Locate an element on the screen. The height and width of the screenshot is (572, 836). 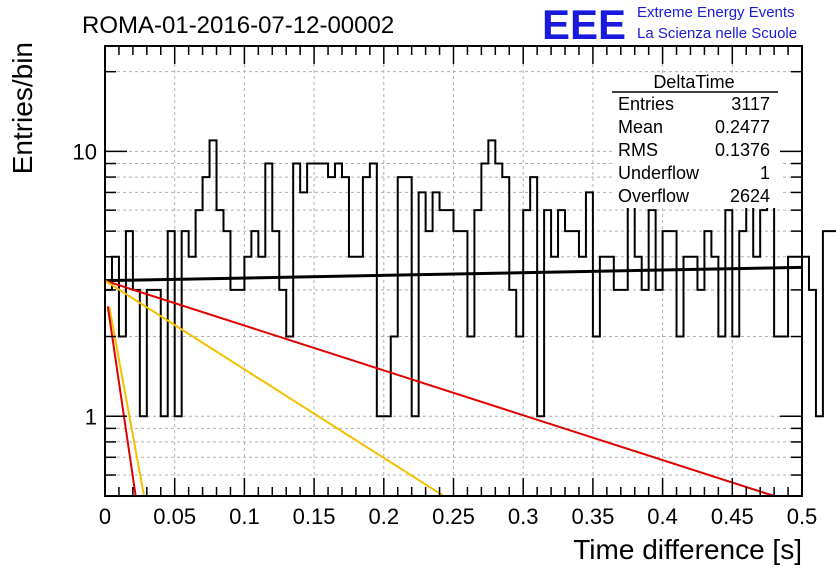
x-tick-label: 0.25 is located at coordinates (453, 516).